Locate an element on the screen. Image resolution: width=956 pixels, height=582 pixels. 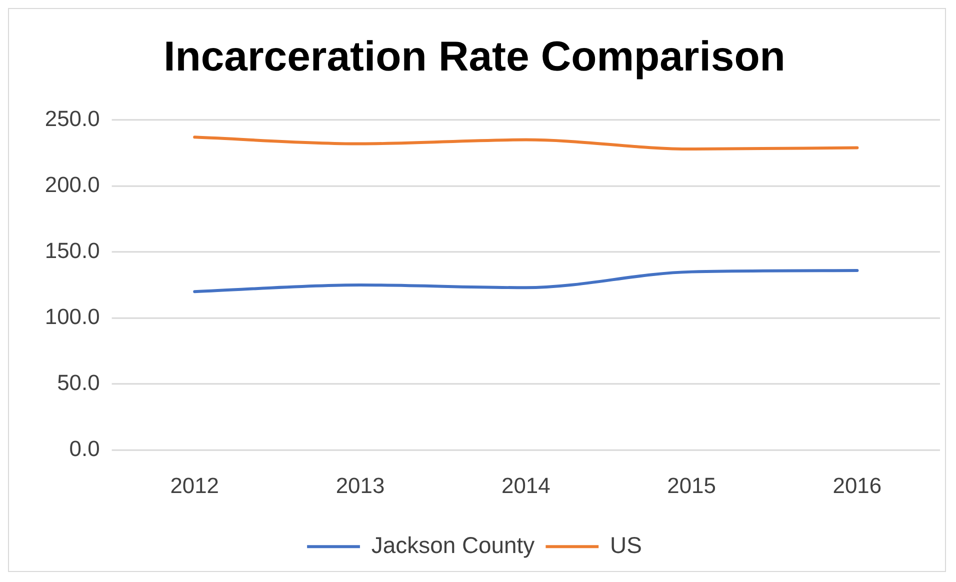
y-tick-label: 0.0 is located at coordinates (84, 449).